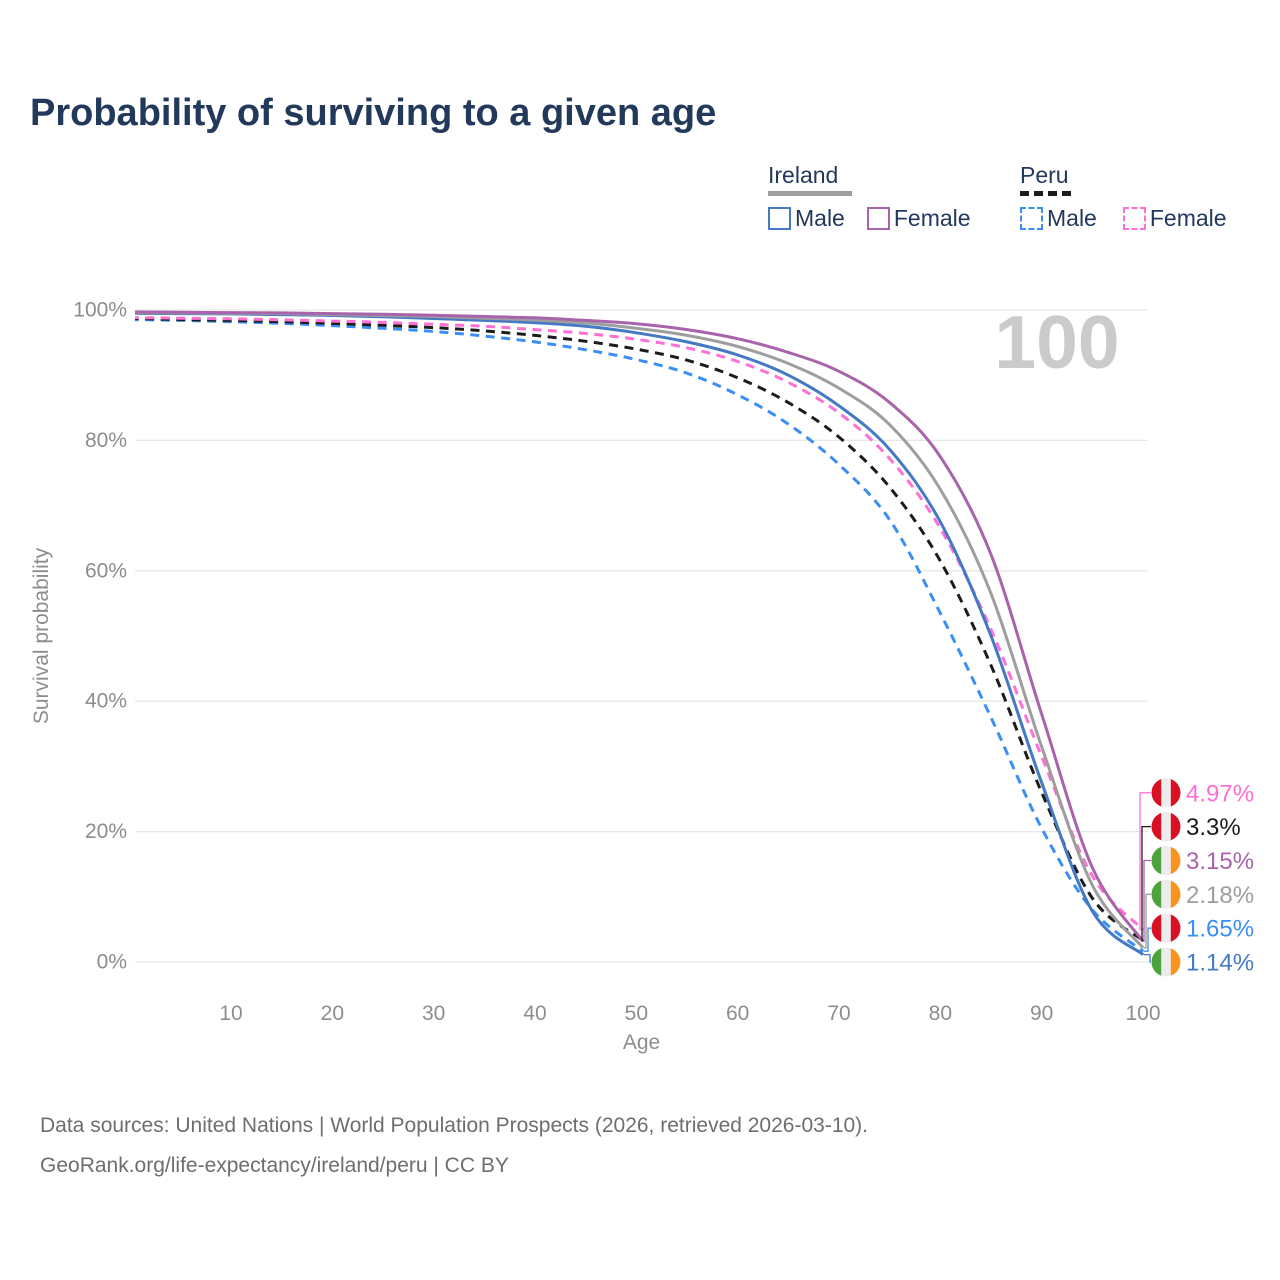  I want to click on legend-item-ireland-male: Male, so click(806, 218).